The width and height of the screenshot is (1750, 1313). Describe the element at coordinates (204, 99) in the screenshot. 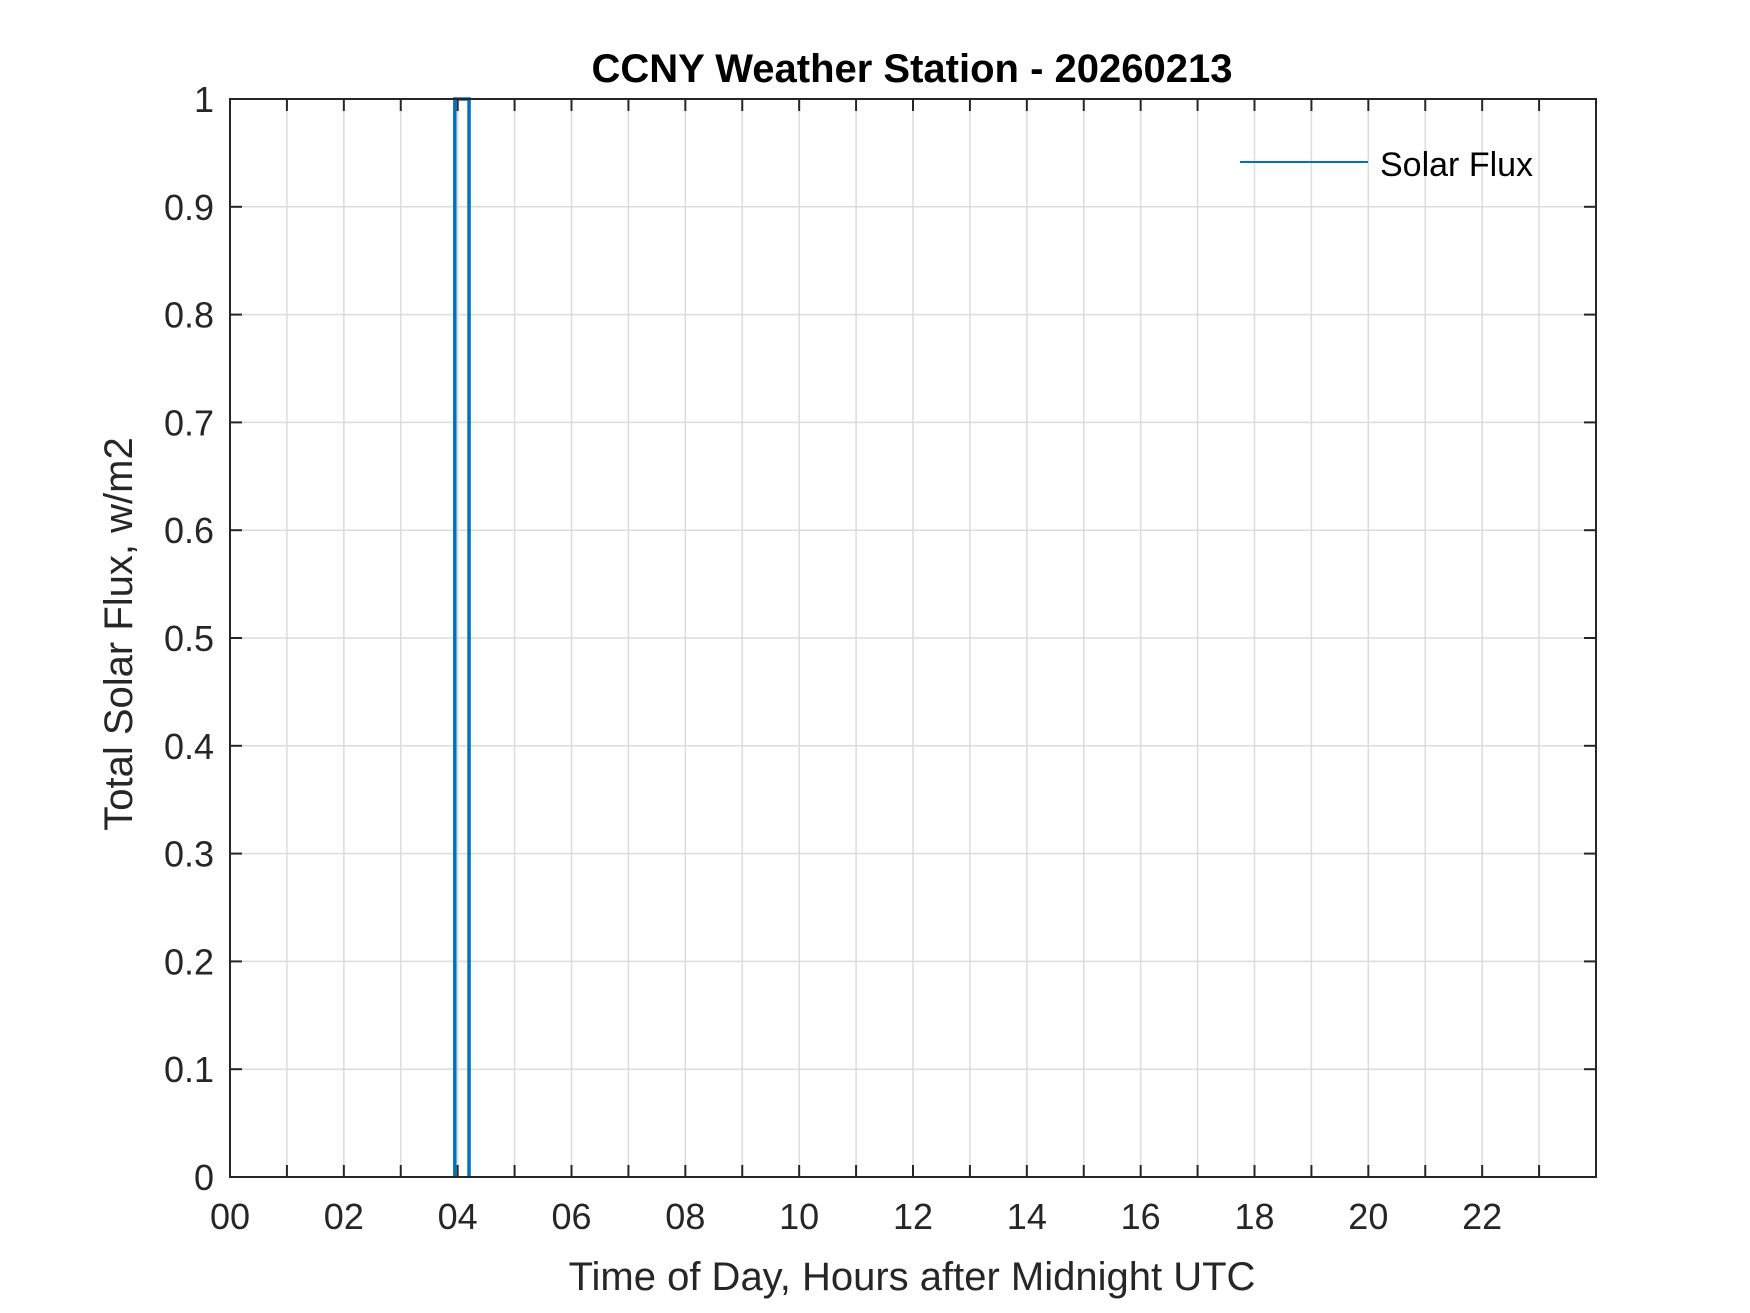

I see `y-tick-label: 1` at that location.